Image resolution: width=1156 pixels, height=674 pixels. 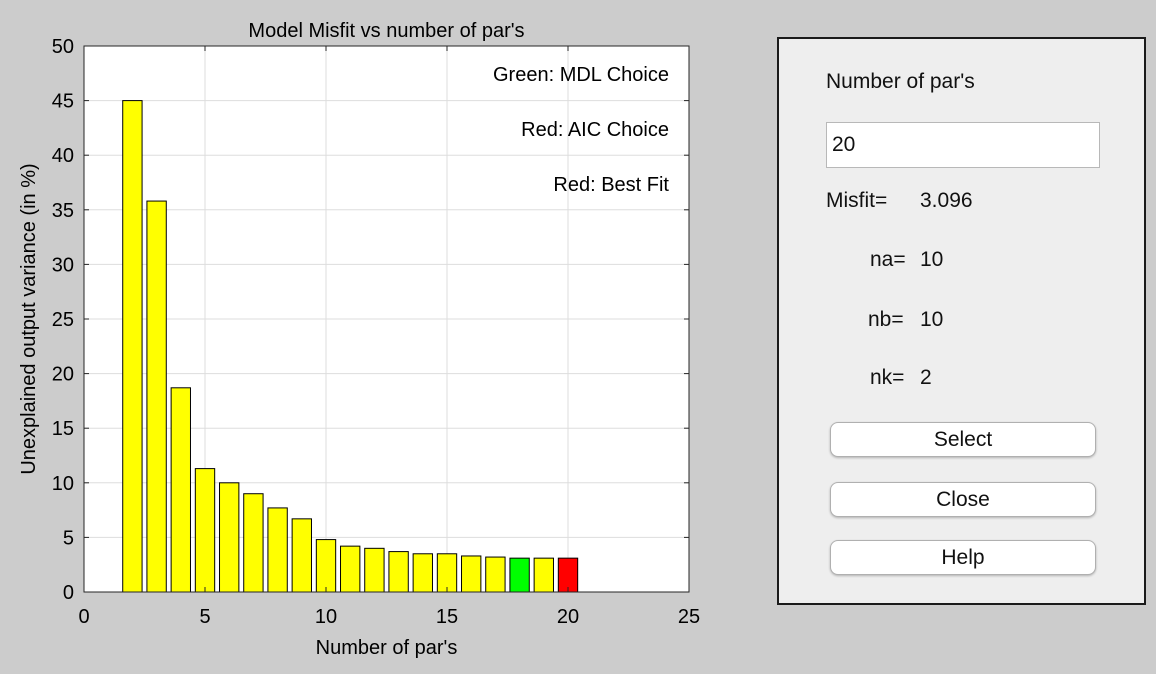 I want to click on nk-value: 2, so click(x=926, y=377).